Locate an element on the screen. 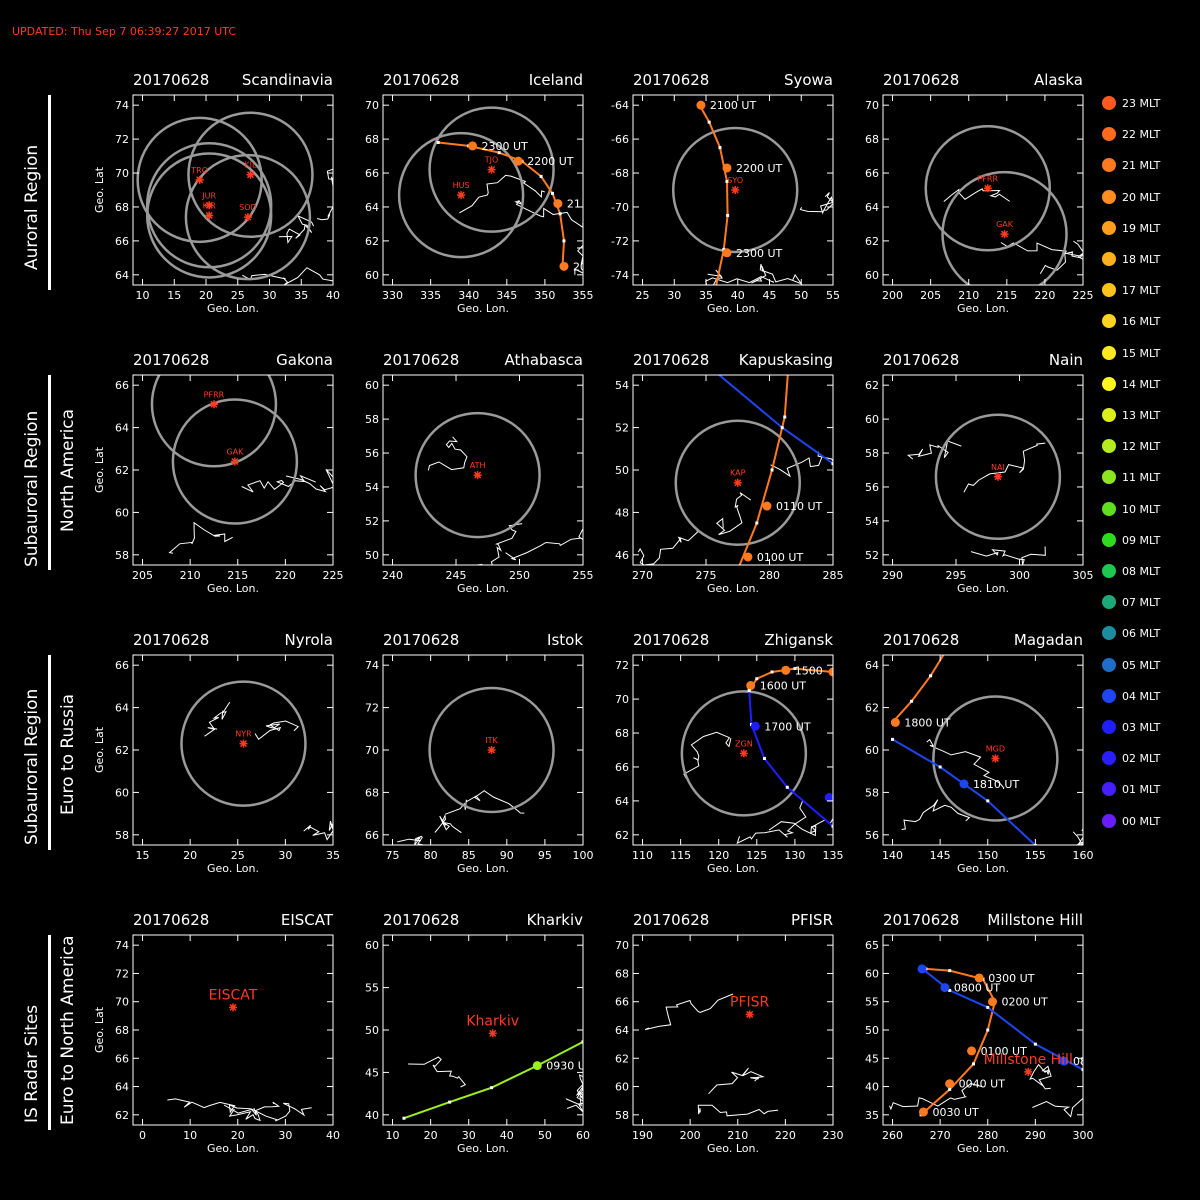 The image size is (1200, 1200). satellite-track is located at coordinates (493, 1080).